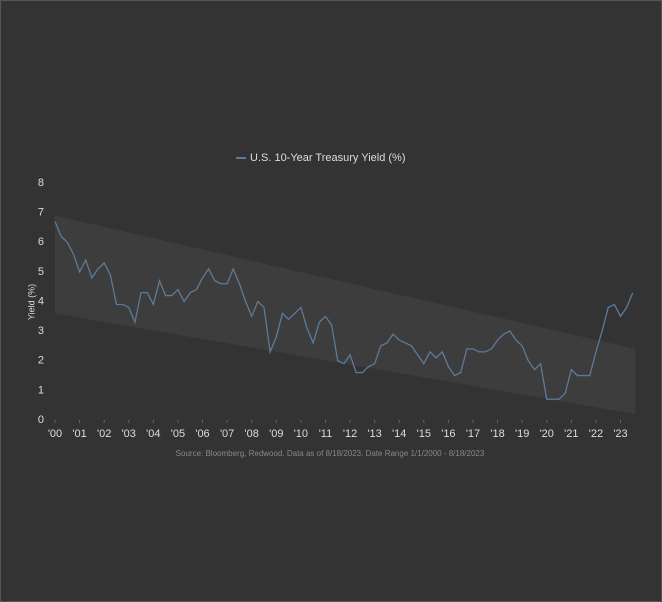 The width and height of the screenshot is (662, 602). I want to click on x-tick-label: '03, so click(129, 434).